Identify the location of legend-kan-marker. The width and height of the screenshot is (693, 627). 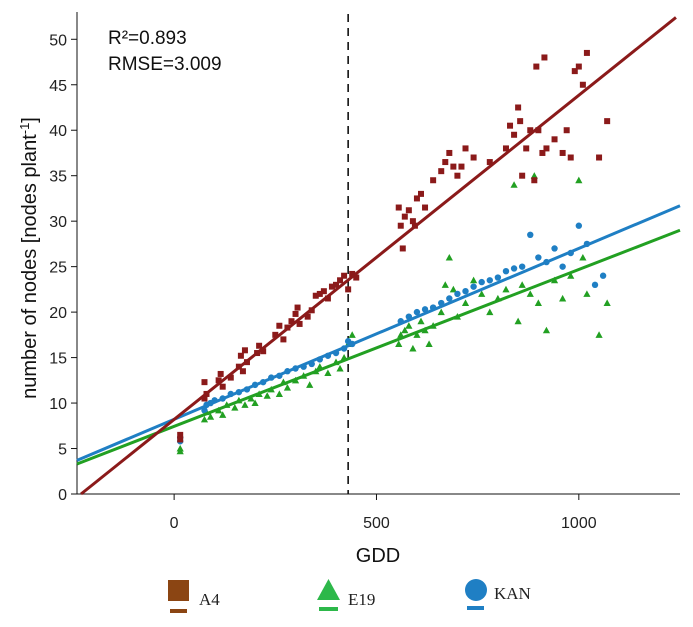
(476, 590).